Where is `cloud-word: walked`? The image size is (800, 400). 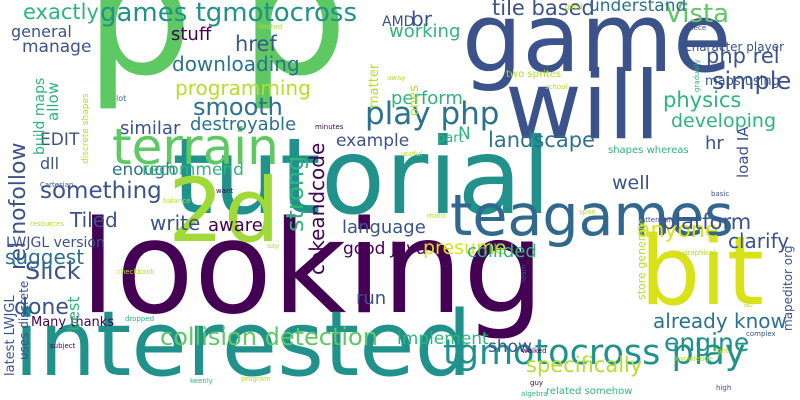
cloud-word: walked is located at coordinates (534, 351).